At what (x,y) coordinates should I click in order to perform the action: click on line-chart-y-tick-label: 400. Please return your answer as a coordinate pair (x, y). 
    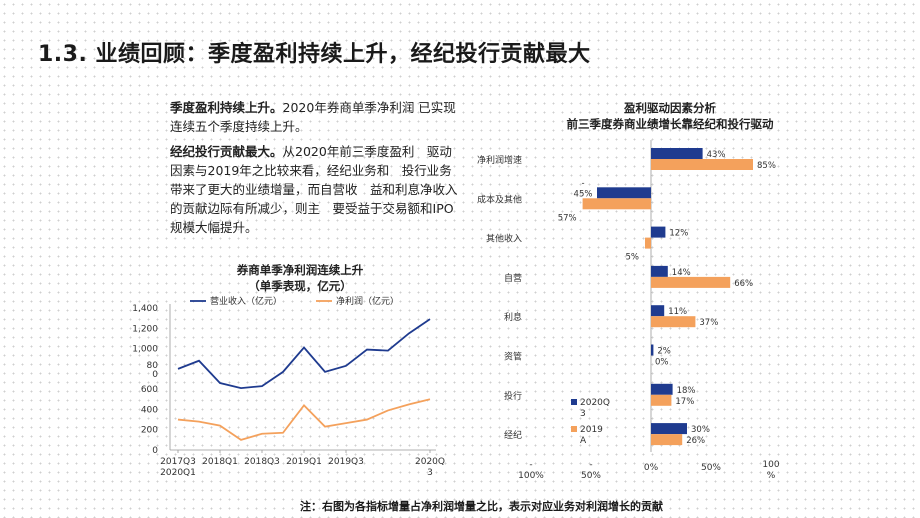
    Looking at the image, I should click on (149, 410).